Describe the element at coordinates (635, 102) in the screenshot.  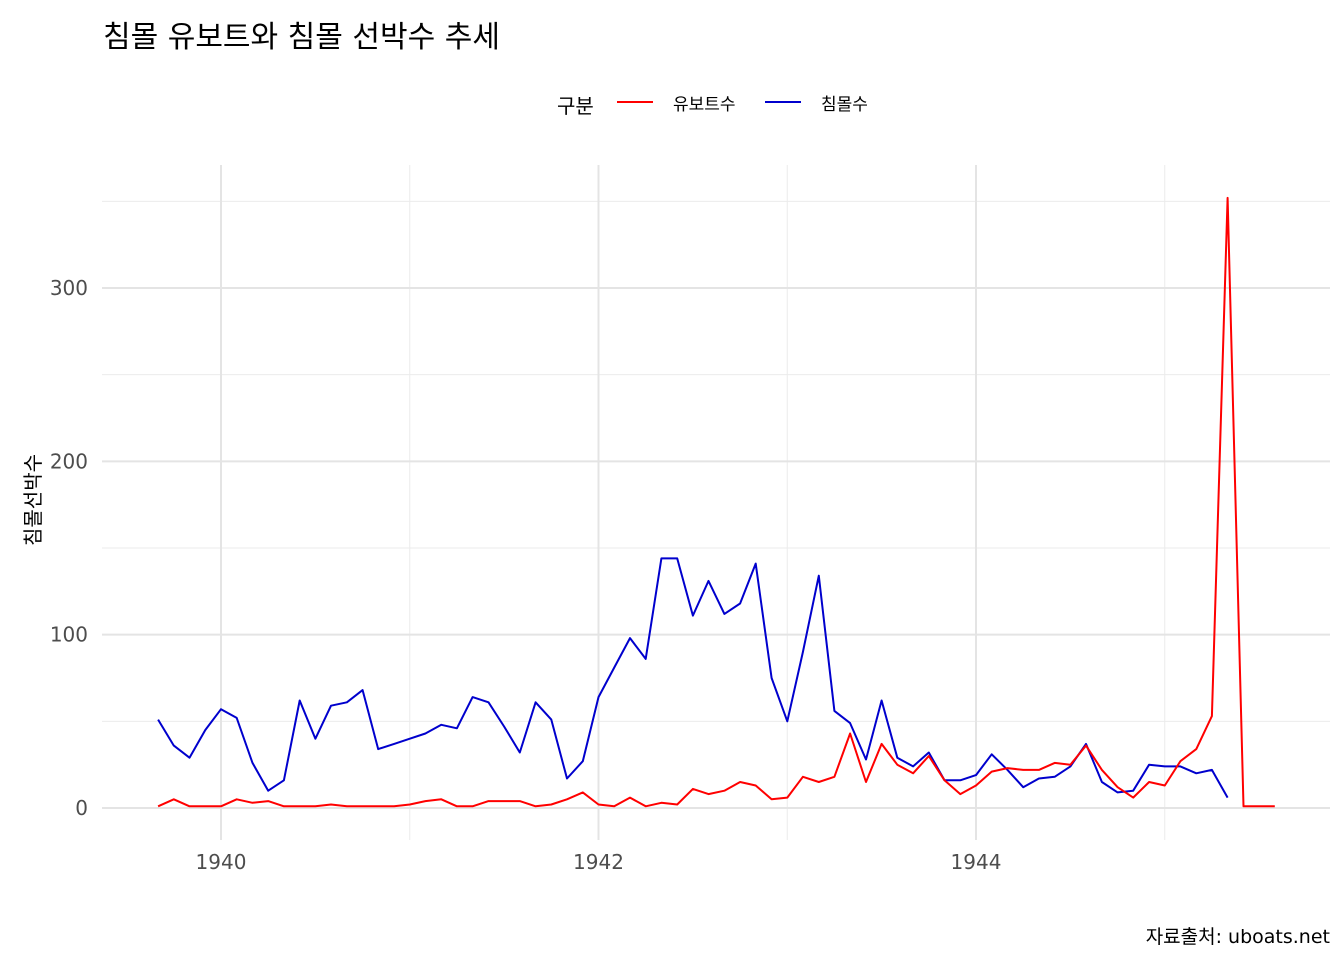
I see `legend-key-uboats` at that location.